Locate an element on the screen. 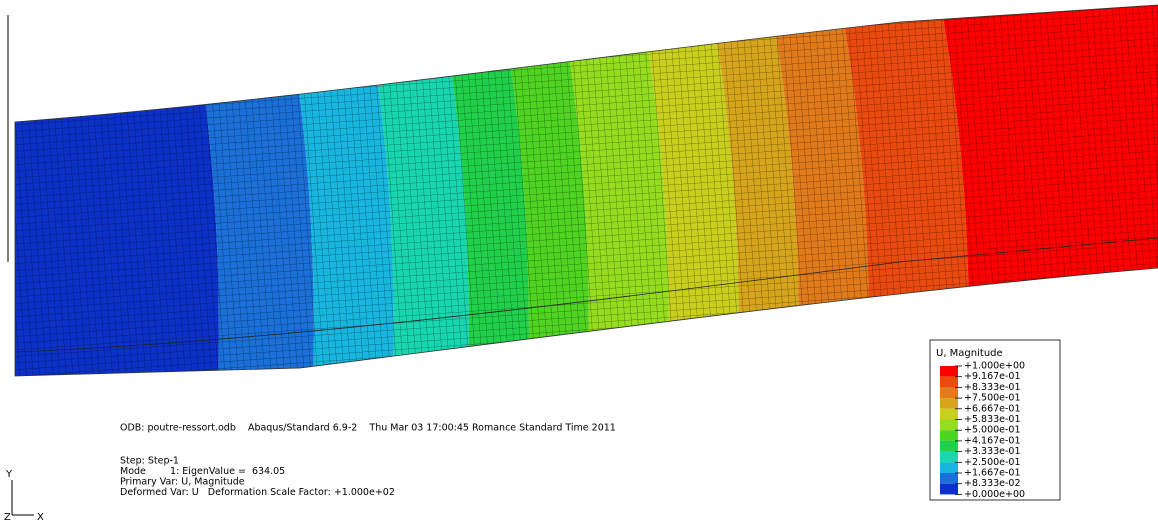  axis-triad: Y Z X is located at coordinates (24, 496).